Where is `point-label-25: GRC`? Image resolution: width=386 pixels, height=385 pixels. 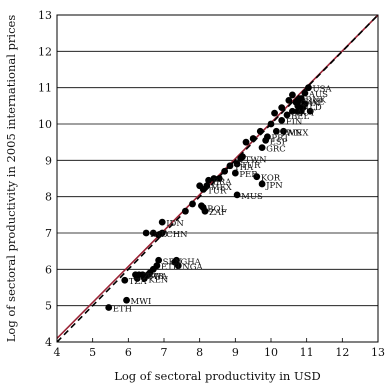
point-label-25: GRC is located at coordinates (276, 150).